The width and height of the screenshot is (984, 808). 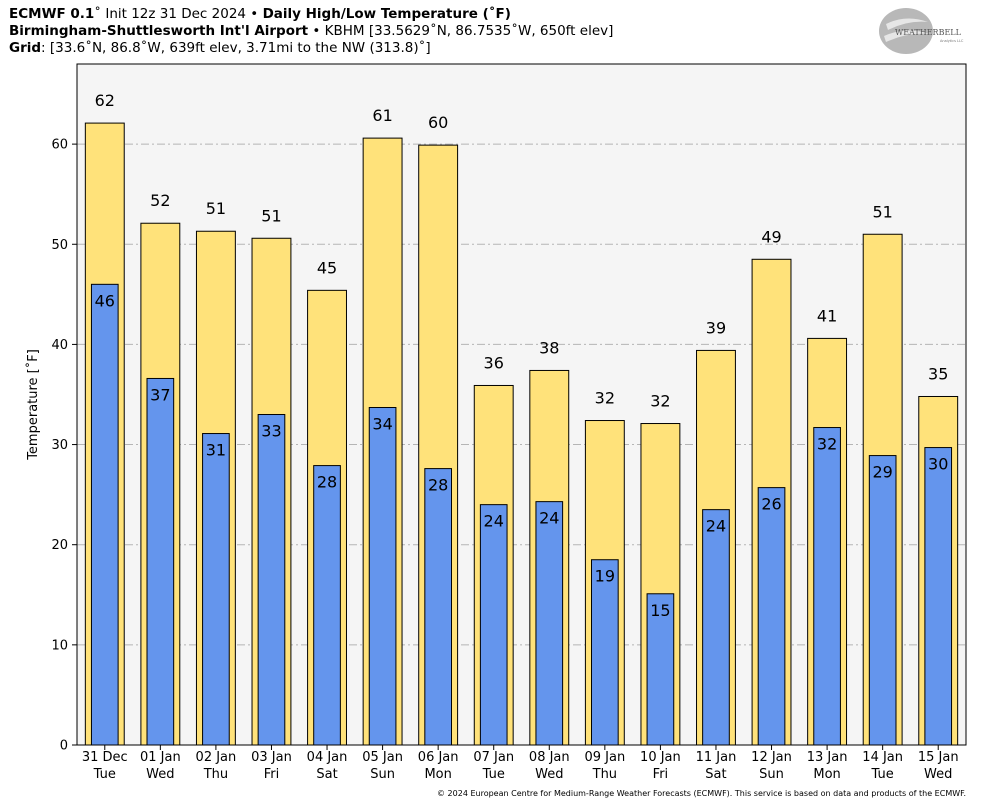 I want to click on init-time: ˚ Init 12z 31 Dec 2024 •, so click(x=176, y=14).